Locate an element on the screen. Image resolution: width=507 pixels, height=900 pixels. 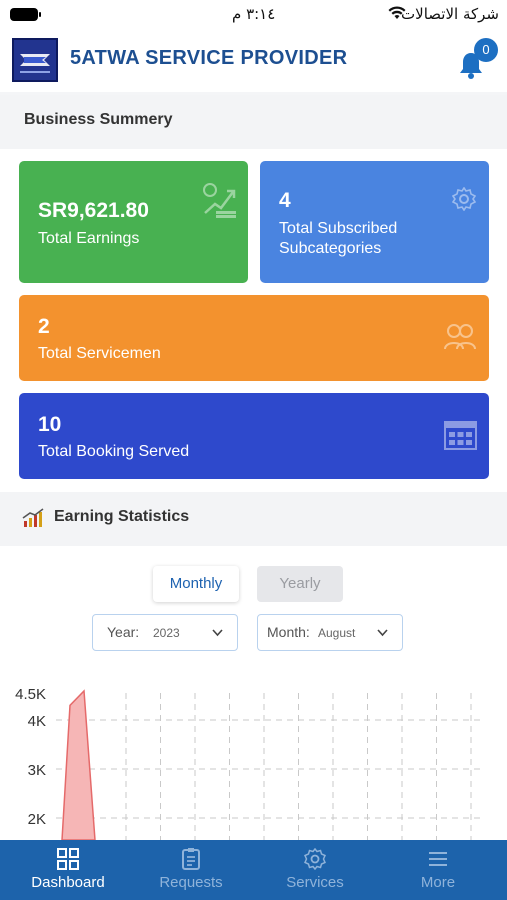
statistics-chart-icon is located at coordinates (33, 517).